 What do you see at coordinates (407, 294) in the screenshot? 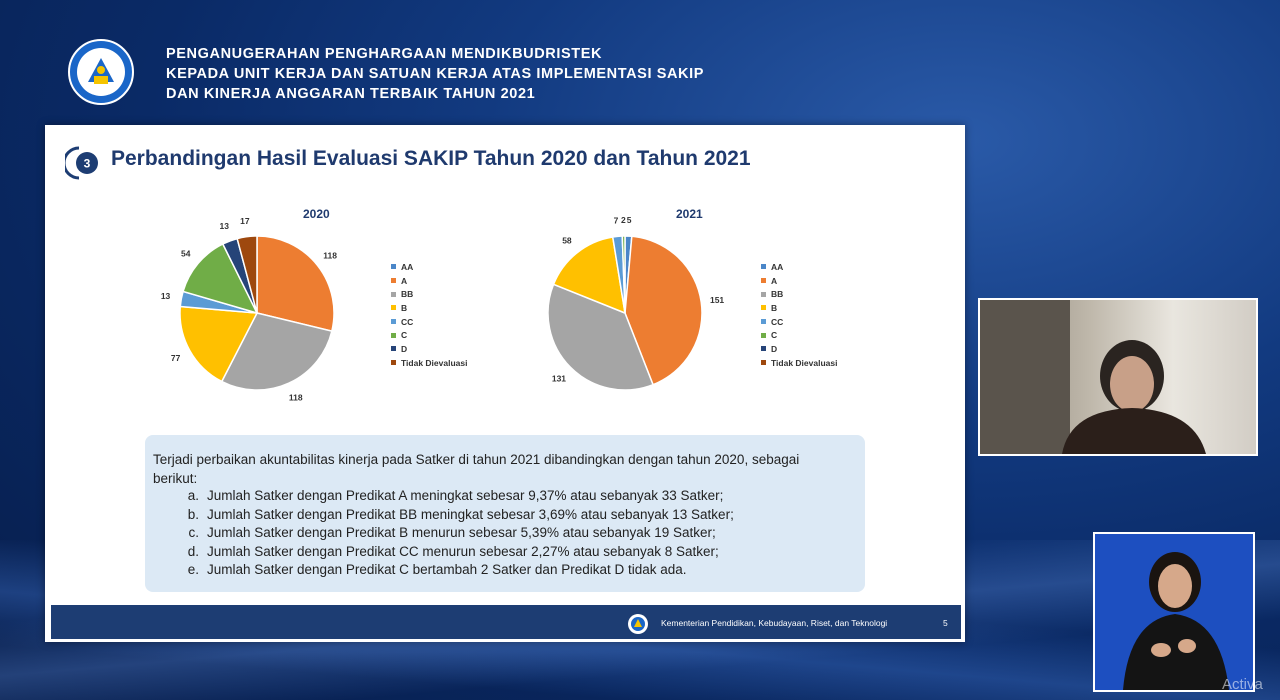
I see `legend-label: BB` at bounding box center [407, 294].